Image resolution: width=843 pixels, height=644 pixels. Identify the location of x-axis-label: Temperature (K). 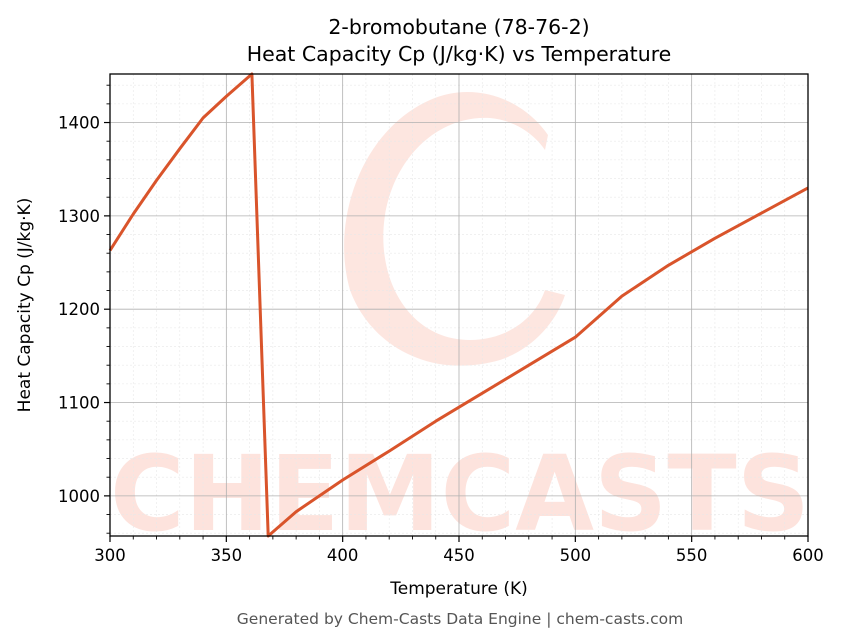
(458, 589).